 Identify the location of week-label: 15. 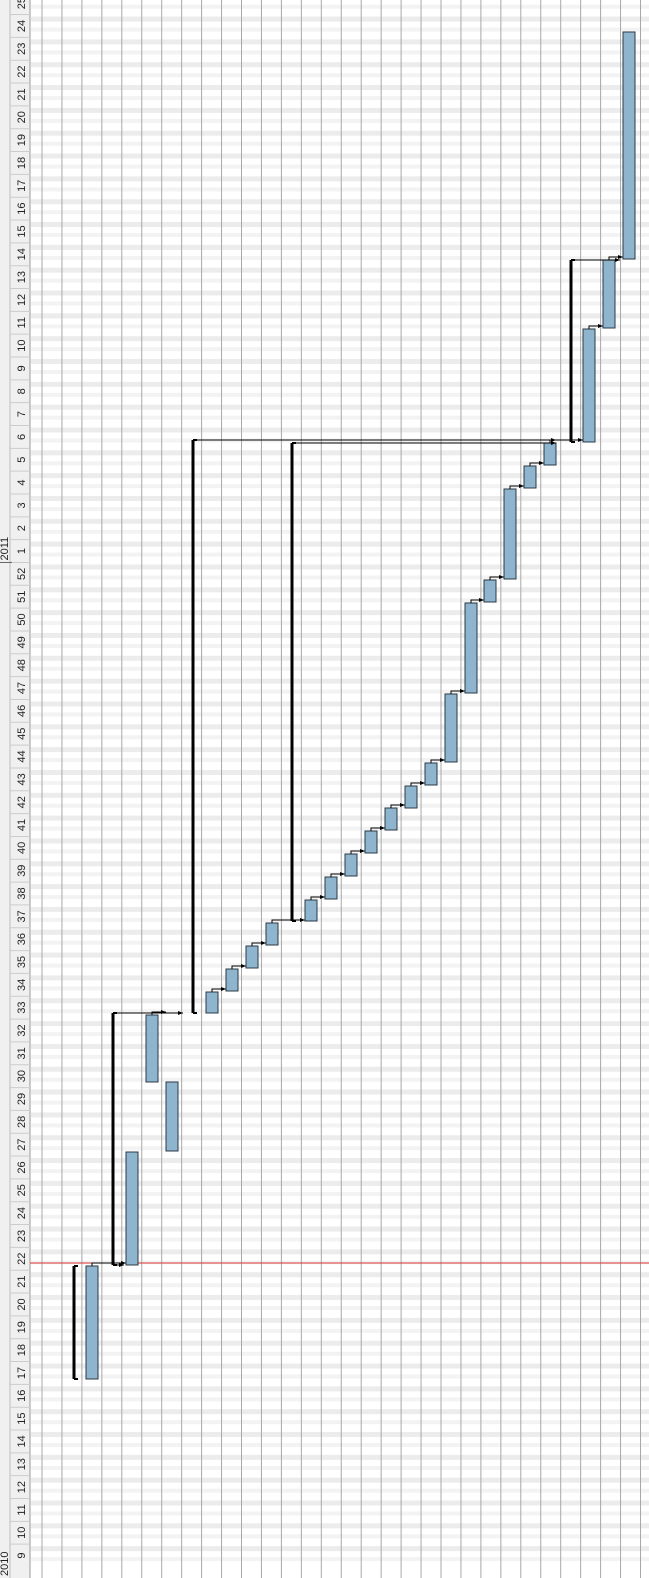
(22, 1418).